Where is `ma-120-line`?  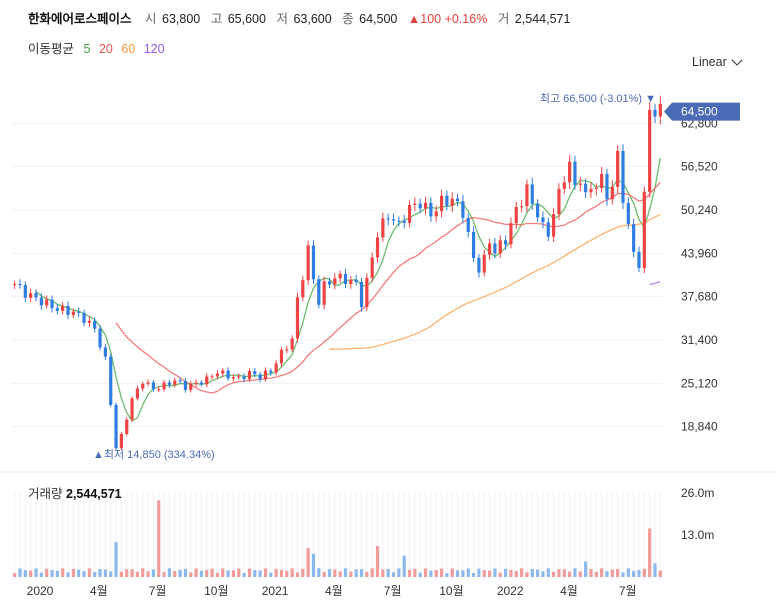
ma-120-line is located at coordinates (655, 283).